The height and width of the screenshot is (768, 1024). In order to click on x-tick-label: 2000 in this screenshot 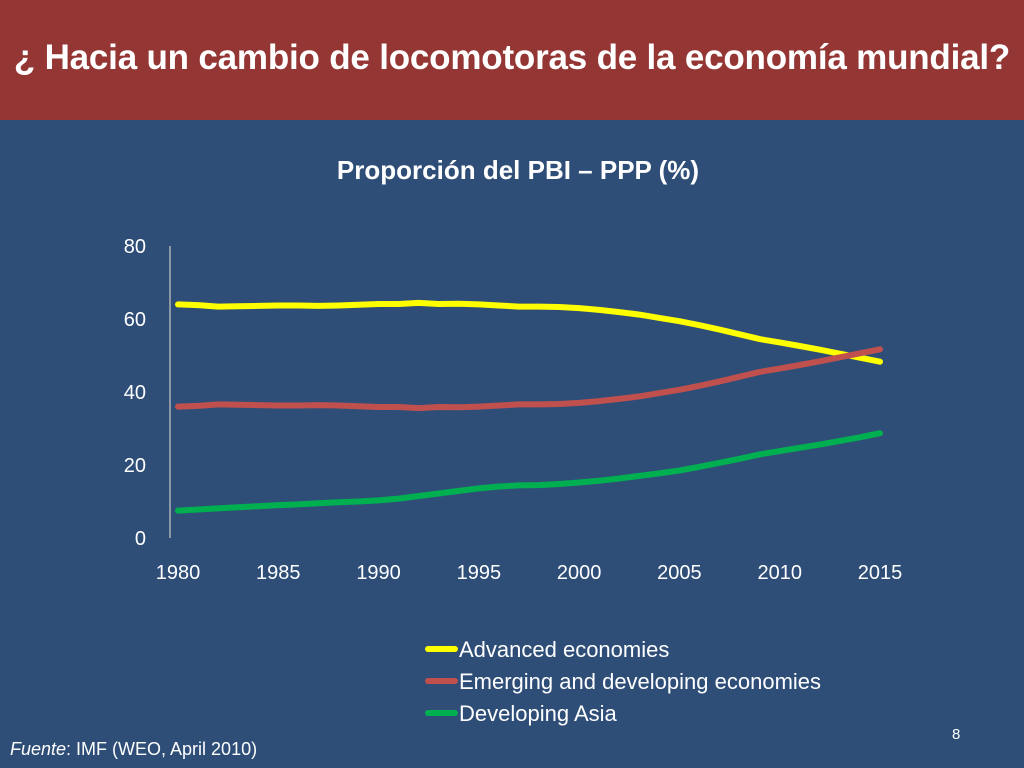, I will do `click(579, 573)`.